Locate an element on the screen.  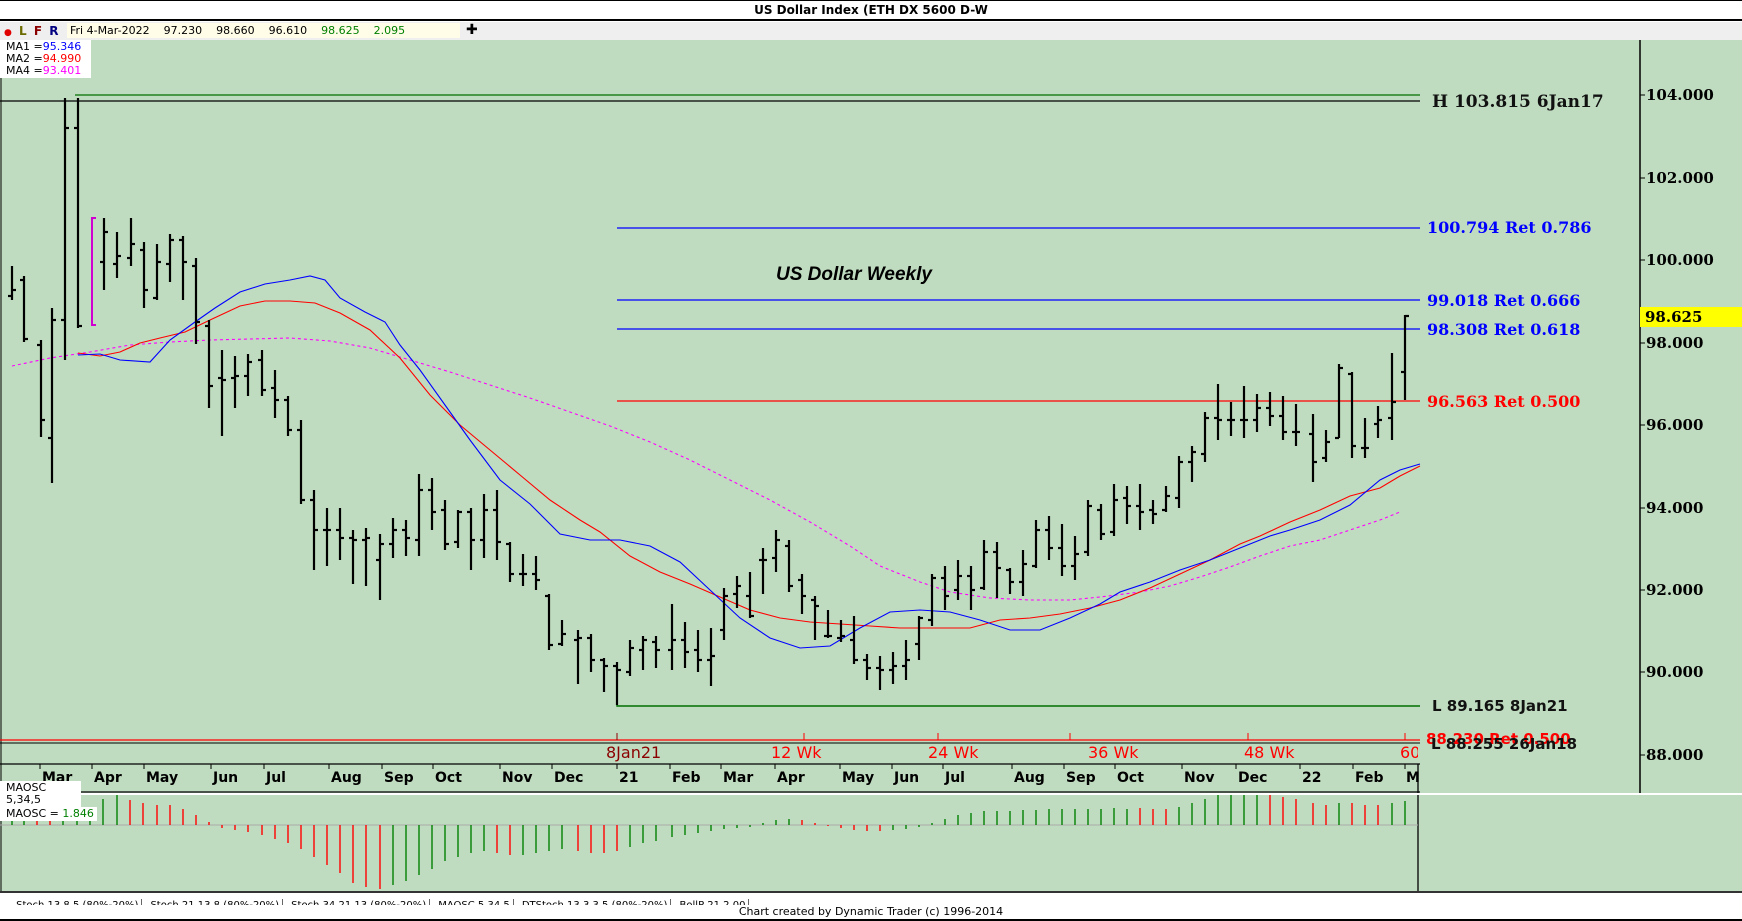
ma2-value: 94.990 is located at coordinates (62, 58).